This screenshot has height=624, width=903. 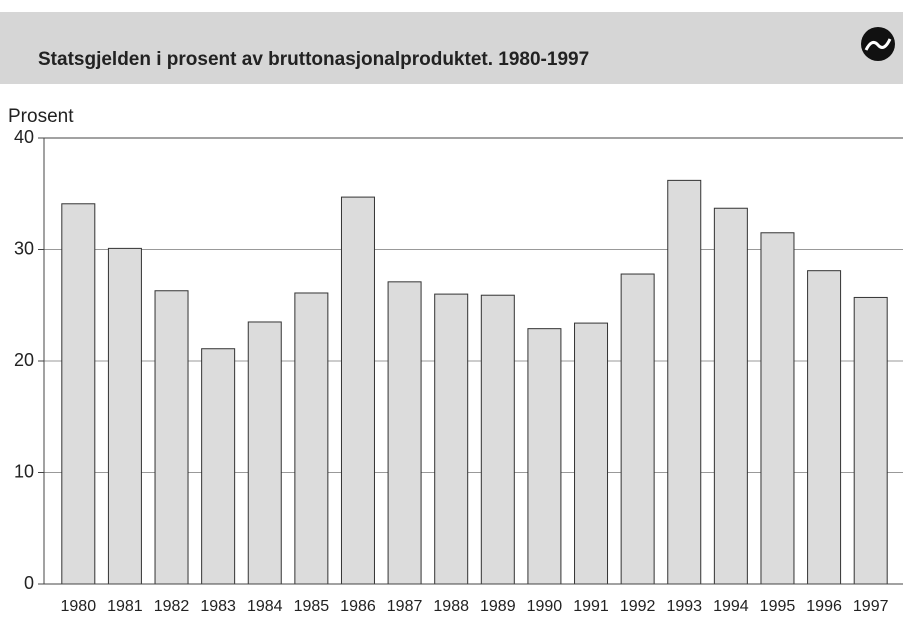 I want to click on y-tick-label: 0, so click(x=29, y=583).